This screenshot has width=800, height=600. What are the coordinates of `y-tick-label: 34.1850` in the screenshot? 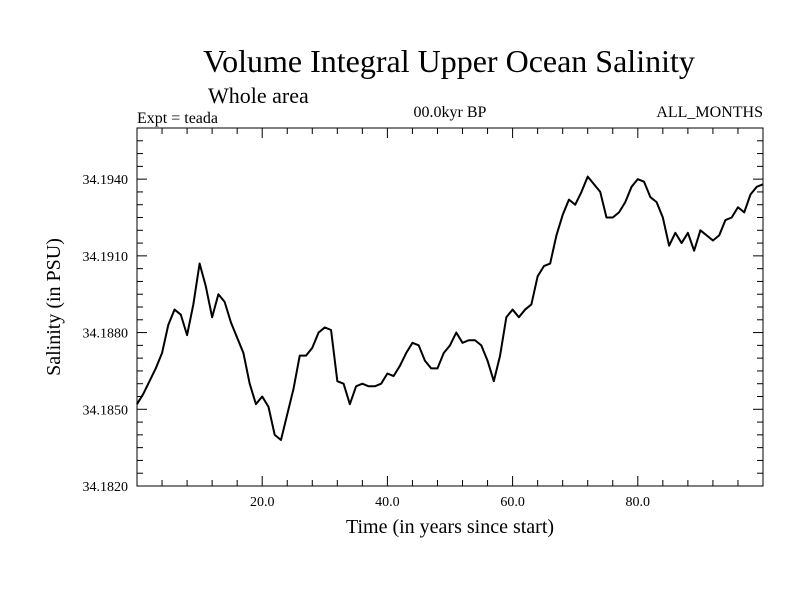 It's located at (106, 410).